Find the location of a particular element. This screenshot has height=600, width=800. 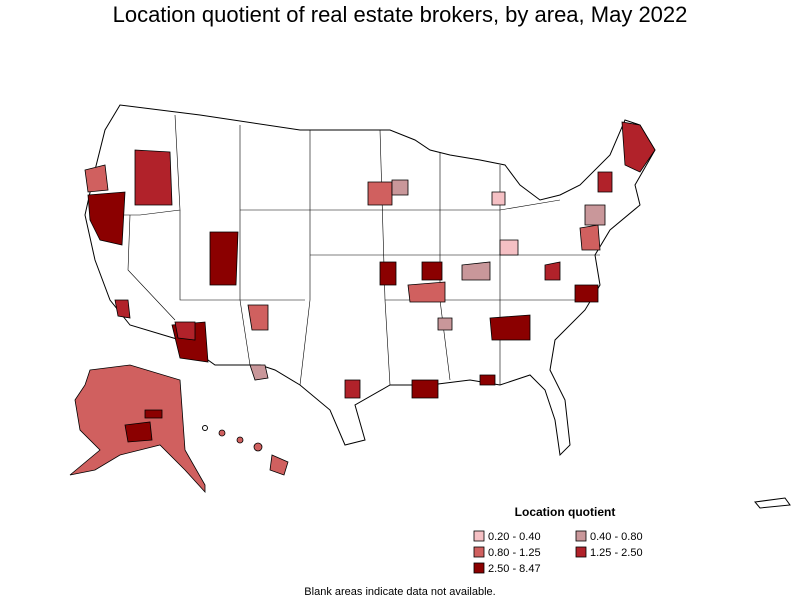

legend-label: 1.25 - 2.50 is located at coordinates (616, 553).